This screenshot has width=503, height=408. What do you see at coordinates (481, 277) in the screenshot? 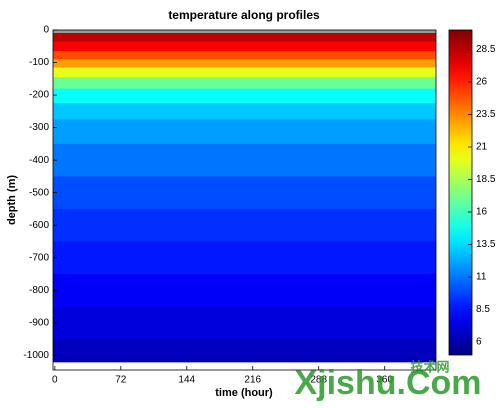
I see `colorbar-tick-label: 11` at bounding box center [481, 277].